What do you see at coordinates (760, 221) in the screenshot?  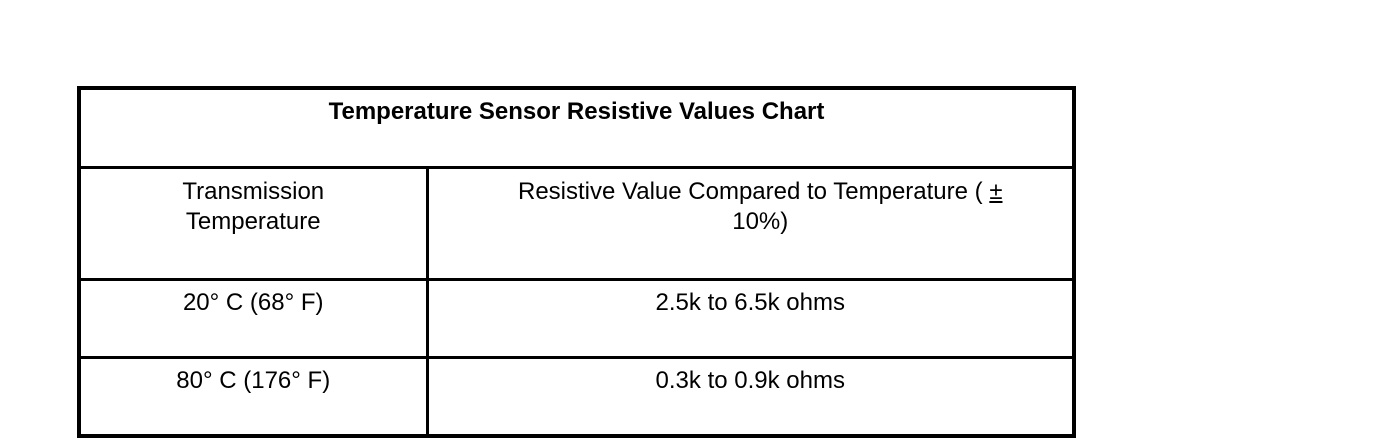 I see `resistance-header-line2: 10%)` at bounding box center [760, 221].